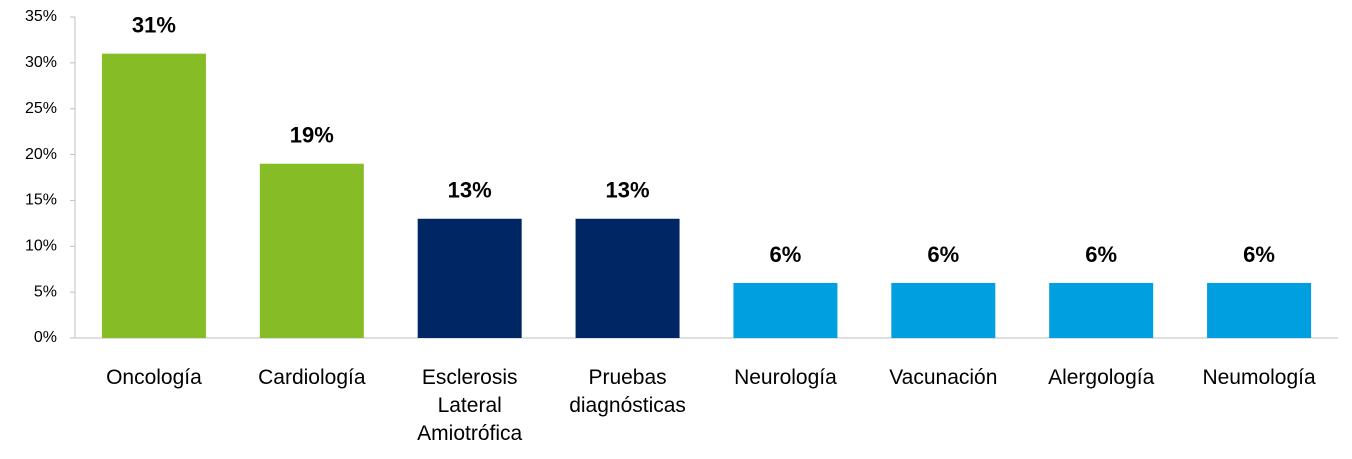 This screenshot has height=459, width=1352. I want to click on y-tick-label: 0%, so click(45, 337).